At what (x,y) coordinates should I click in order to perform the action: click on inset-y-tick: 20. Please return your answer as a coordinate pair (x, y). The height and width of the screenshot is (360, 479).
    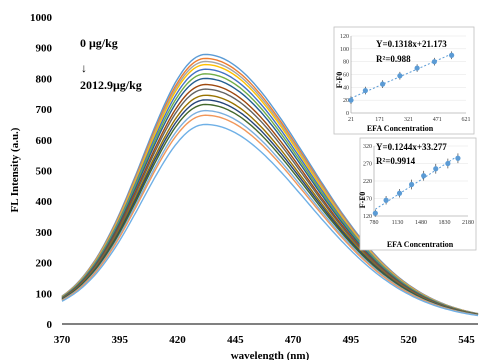
    Looking at the image, I should click on (346, 101).